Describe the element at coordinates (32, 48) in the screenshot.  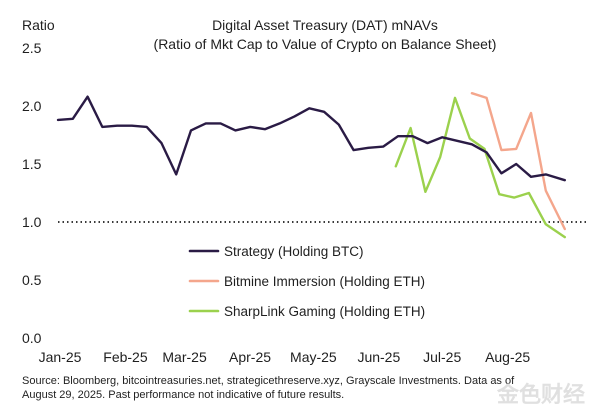
I see `y-tick-label: 2.5` at that location.